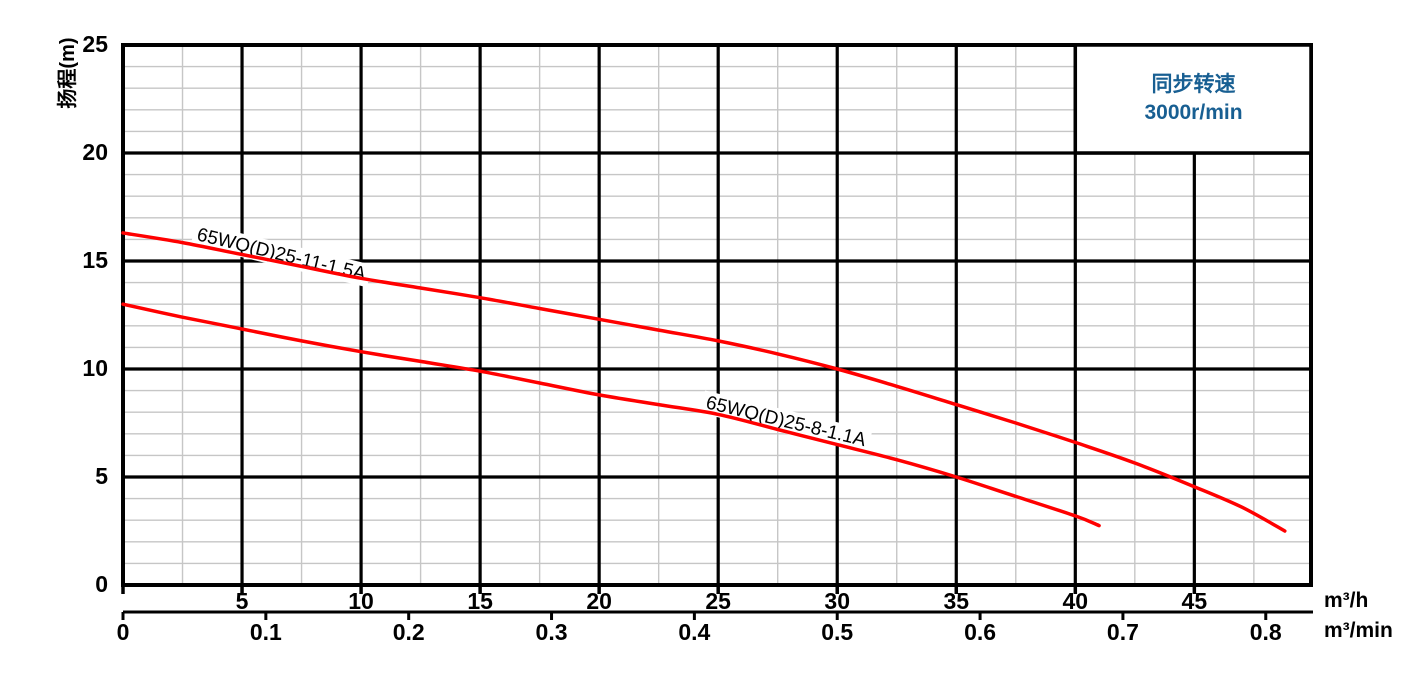 The width and height of the screenshot is (1406, 678). I want to click on x2-tick-0.6: 0.6, so click(980, 632).